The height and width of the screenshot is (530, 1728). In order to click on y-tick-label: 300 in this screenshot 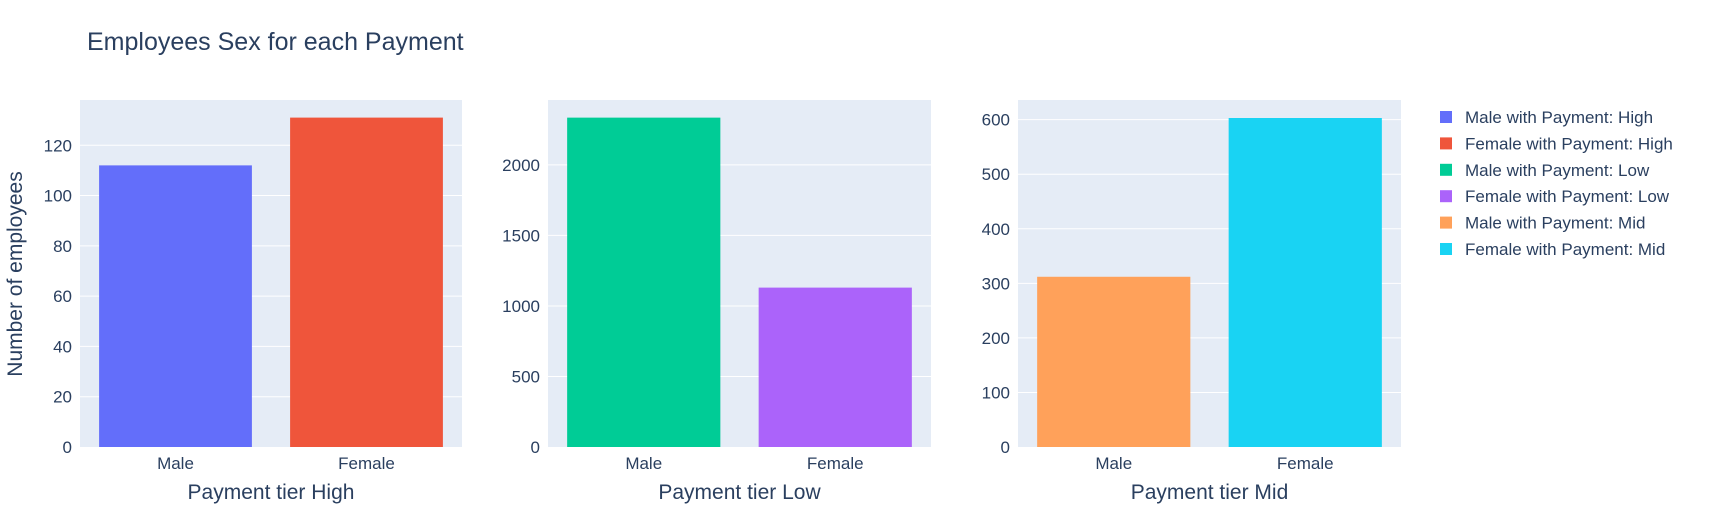, I will do `click(996, 283)`.